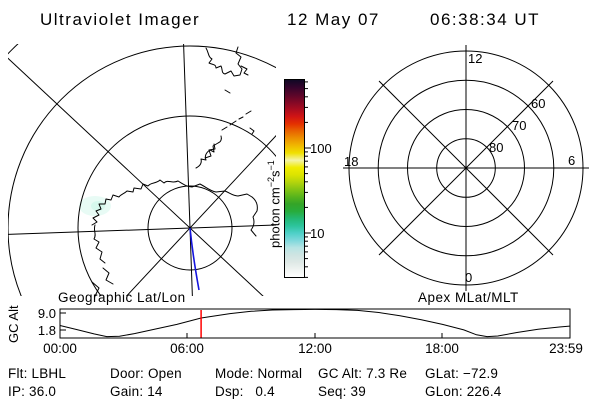 This screenshot has width=600, height=400. What do you see at coordinates (315, 348) in the screenshot?
I see `xtick-1200: 12:00` at bounding box center [315, 348].